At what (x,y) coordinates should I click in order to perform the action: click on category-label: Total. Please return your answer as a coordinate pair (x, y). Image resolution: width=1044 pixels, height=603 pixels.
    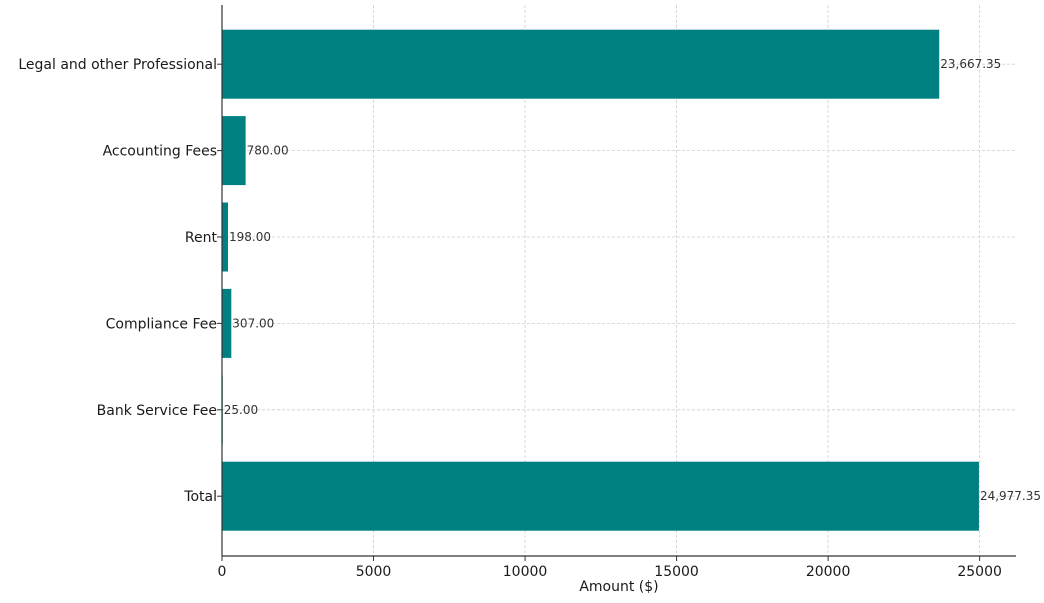
    Looking at the image, I should click on (200, 497).